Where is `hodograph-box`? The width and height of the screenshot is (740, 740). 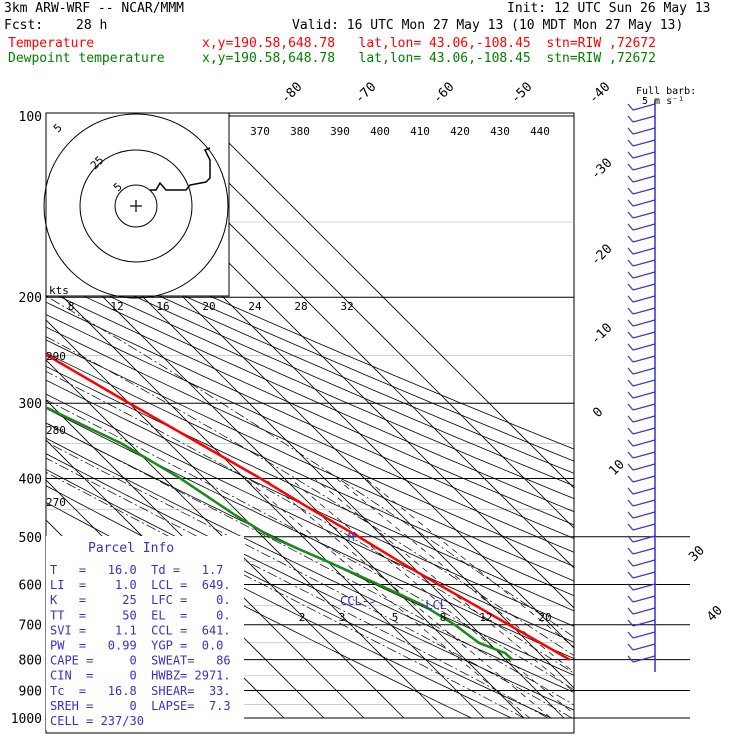
hodograph-box is located at coordinates (137, 204).